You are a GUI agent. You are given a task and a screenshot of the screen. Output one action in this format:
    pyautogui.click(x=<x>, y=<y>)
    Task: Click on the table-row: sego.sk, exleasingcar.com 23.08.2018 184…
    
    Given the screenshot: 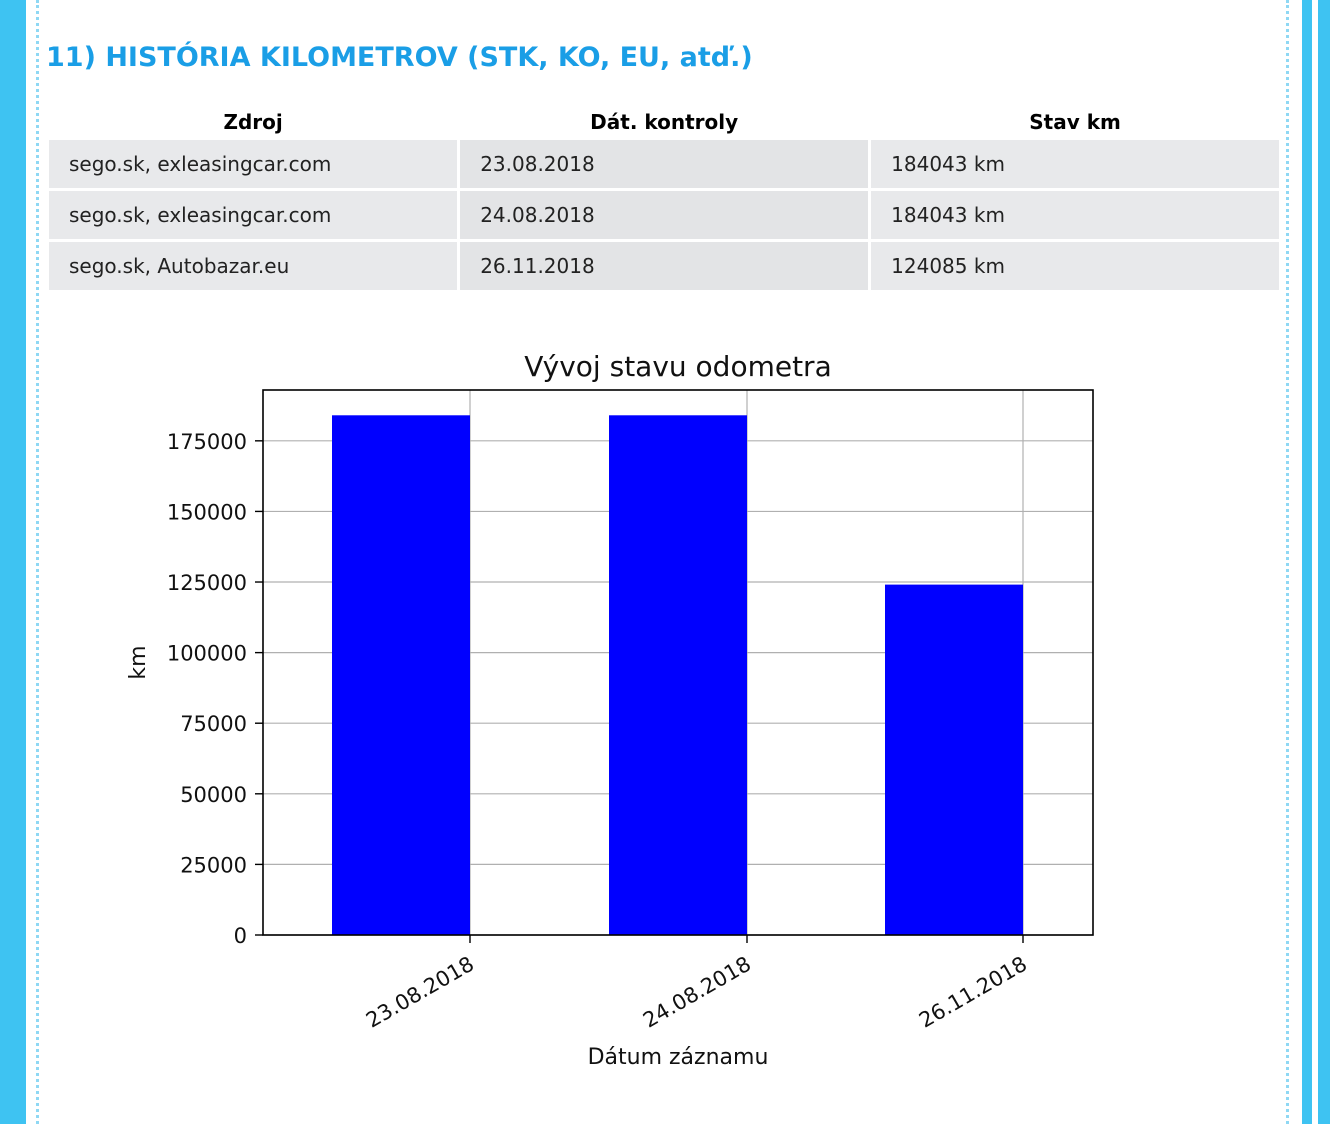 What is the action you would take?
    pyautogui.click(x=664, y=164)
    